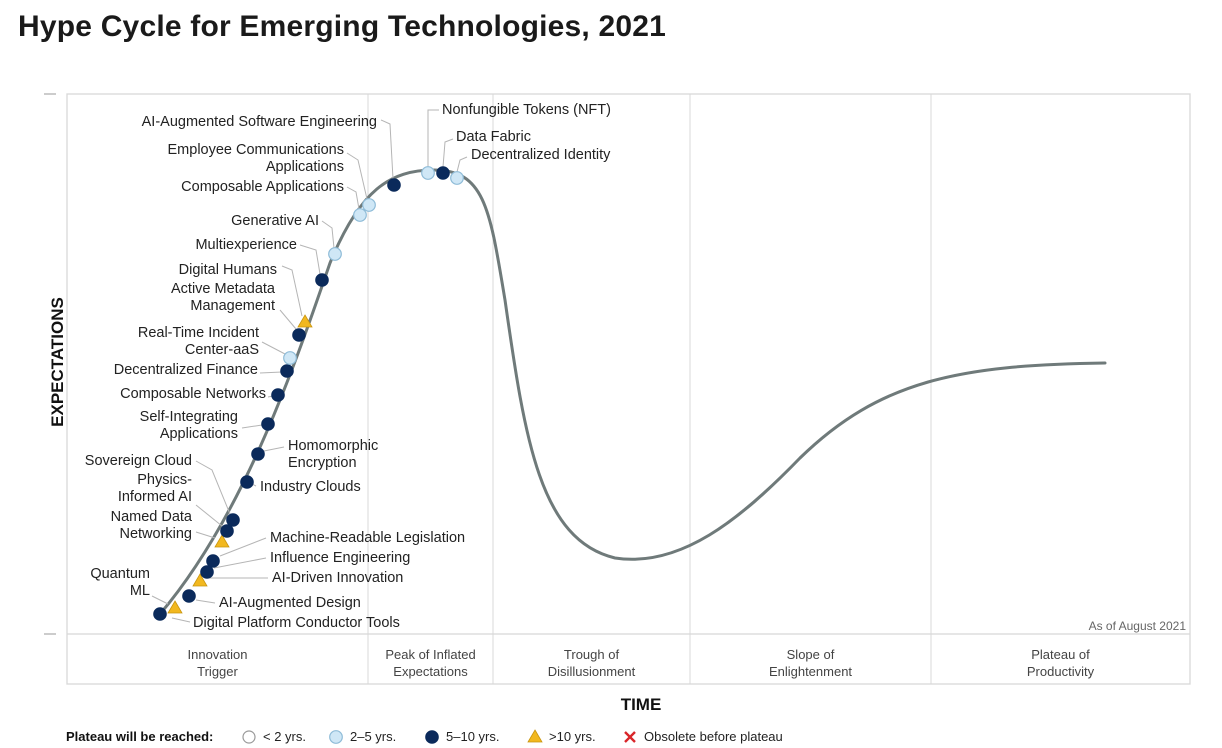  I want to click on marker-real-time-incident-center-aas, so click(290, 358).